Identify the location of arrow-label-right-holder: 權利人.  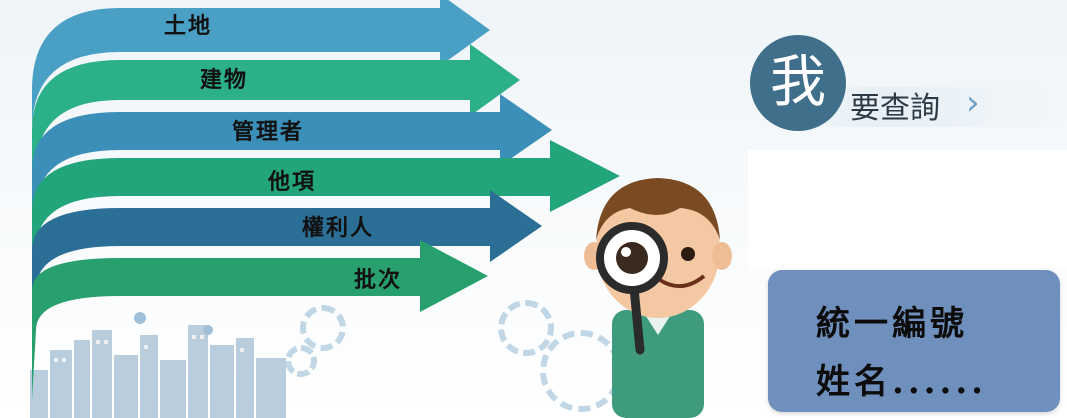
(338, 228).